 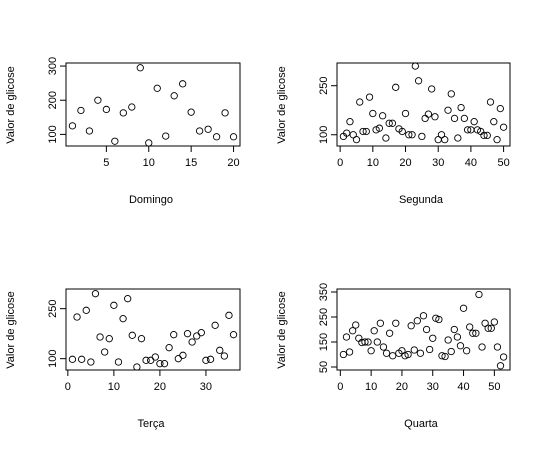 I want to click on x-tick-label: 20, so click(x=402, y=387).